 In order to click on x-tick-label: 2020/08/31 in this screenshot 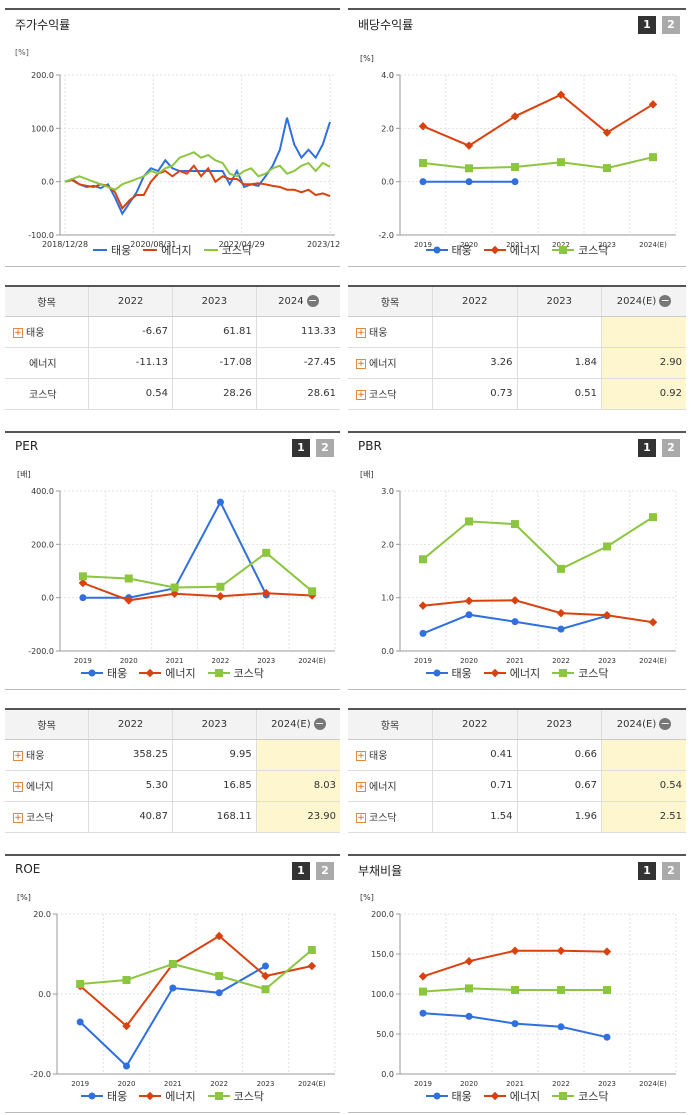, I will do `click(153, 244)`.